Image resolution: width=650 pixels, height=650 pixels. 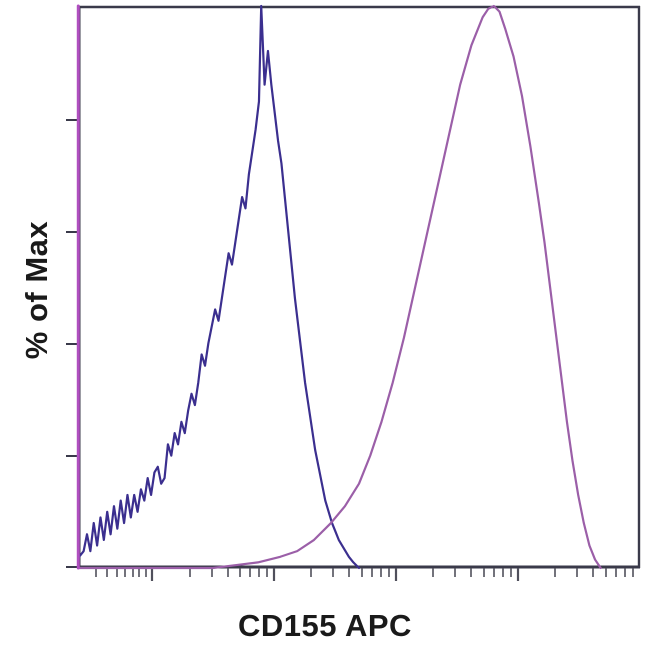 What do you see at coordinates (36, 290) in the screenshot?
I see `y-axis-title: % of Max` at bounding box center [36, 290].